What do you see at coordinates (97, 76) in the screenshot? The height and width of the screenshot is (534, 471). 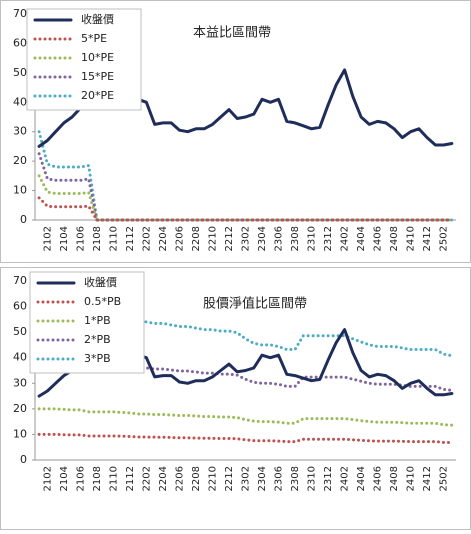 I see `legend-label: 15*PE` at bounding box center [97, 76].